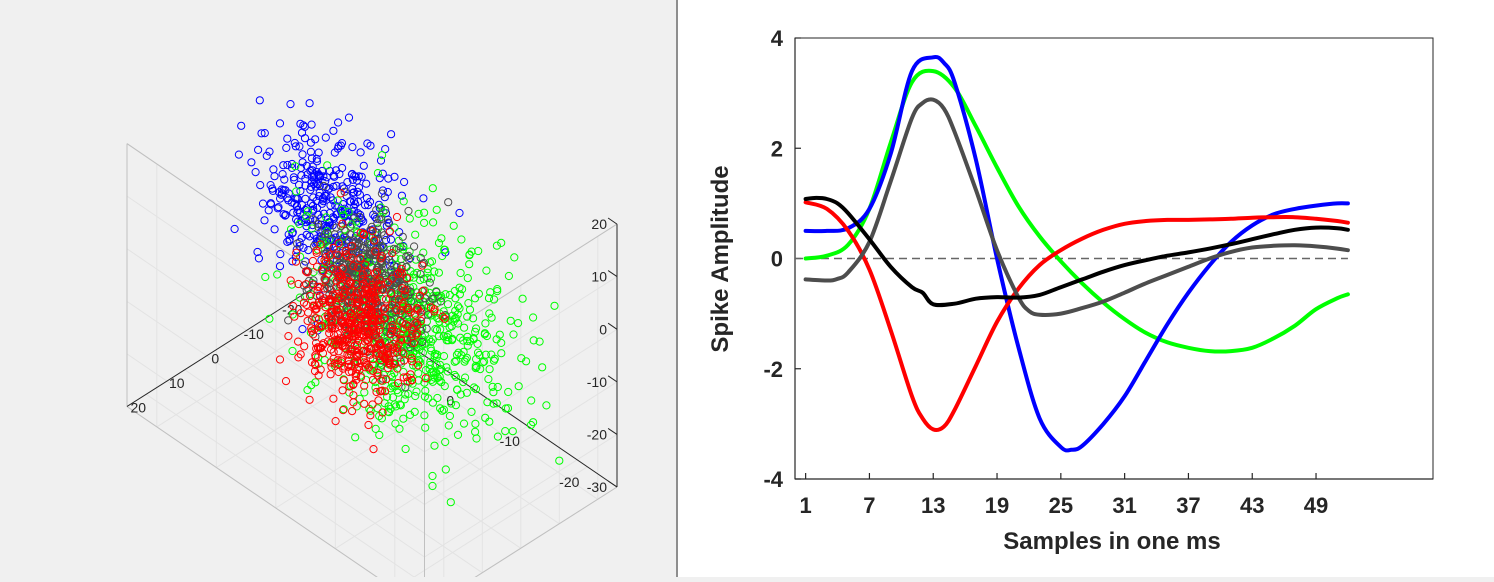 Image resolution: width=1494 pixels, height=582 pixels. I want to click on y-tick-label: -4, so click(773, 479).